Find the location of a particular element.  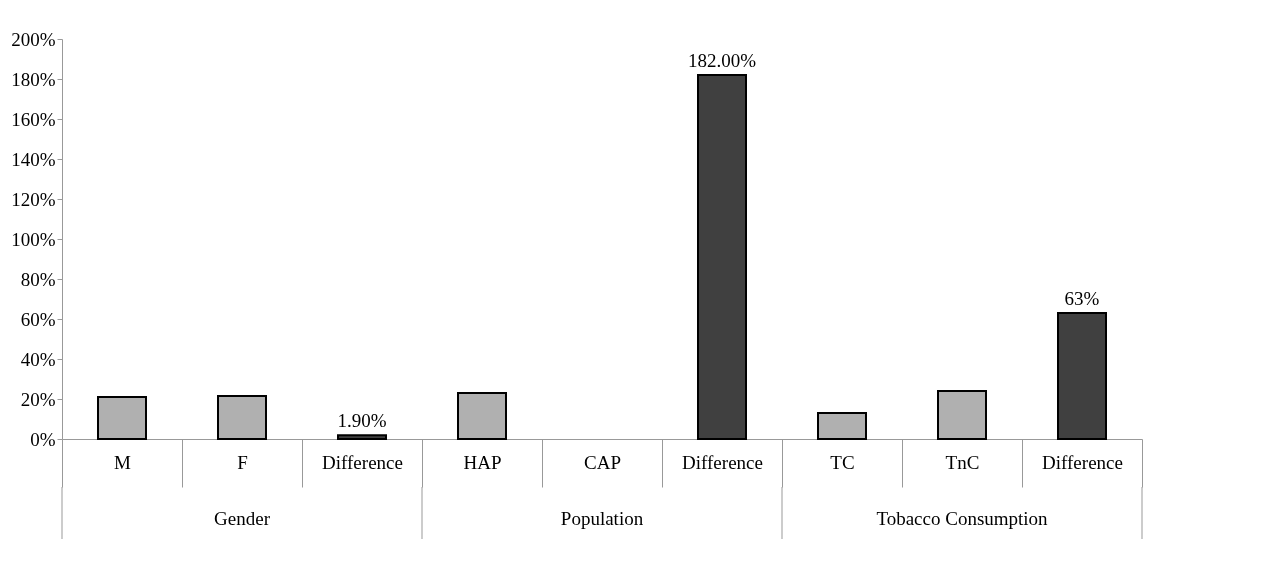

text: Gender is located at coordinates (242, 518).